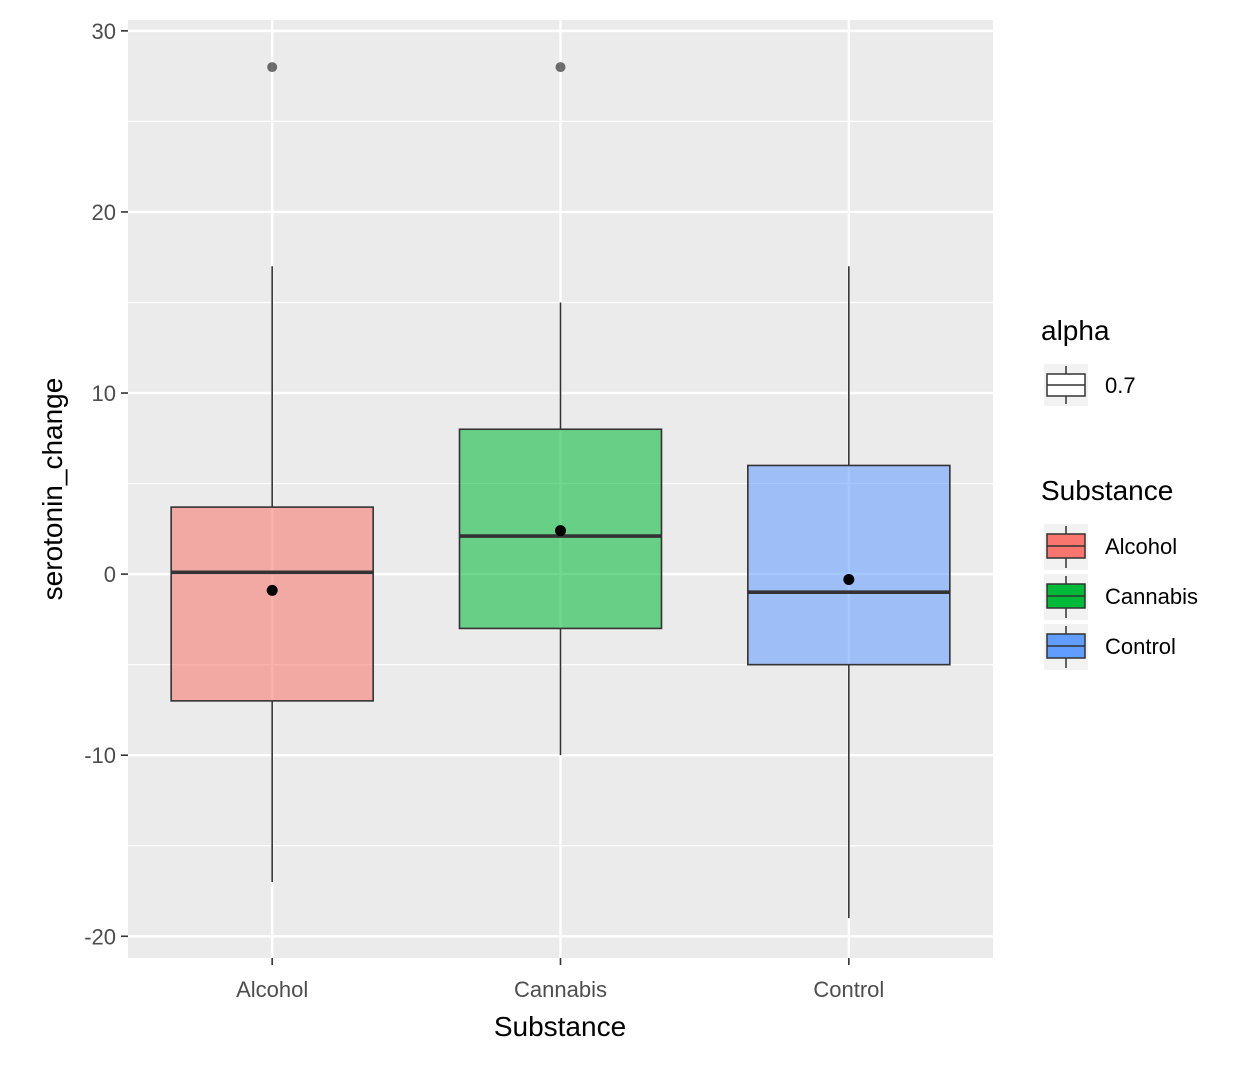 The height and width of the screenshot is (1075, 1238). What do you see at coordinates (272, 989) in the screenshot?
I see `x-tick-label: Alcohol` at bounding box center [272, 989].